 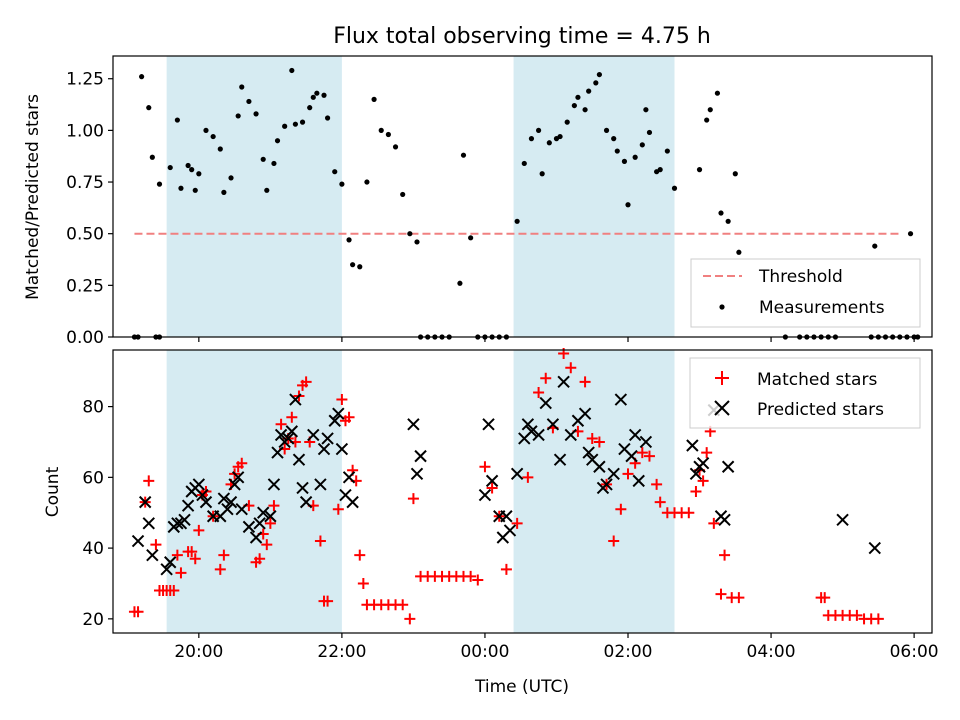 What do you see at coordinates (722, 378) in the screenshot?
I see `legend-matched-swatch` at bounding box center [722, 378].